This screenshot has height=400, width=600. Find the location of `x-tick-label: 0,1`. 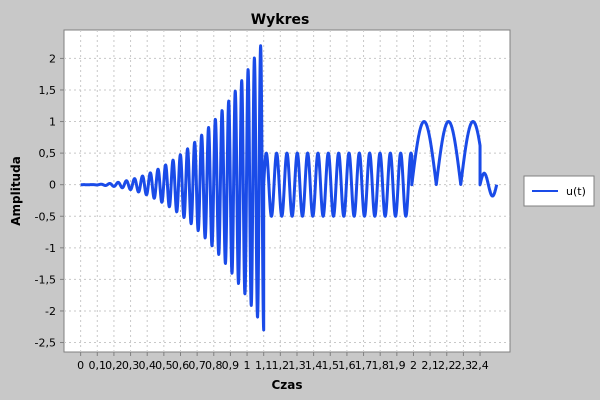

x-tick-label: 0,1 is located at coordinates (98, 365).